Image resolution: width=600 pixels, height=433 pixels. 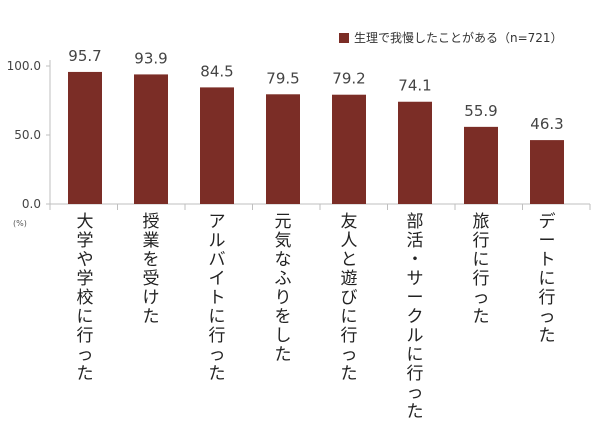 What do you see at coordinates (24, 66) in the screenshot?
I see `y-tick-label: 100.0` at bounding box center [24, 66].